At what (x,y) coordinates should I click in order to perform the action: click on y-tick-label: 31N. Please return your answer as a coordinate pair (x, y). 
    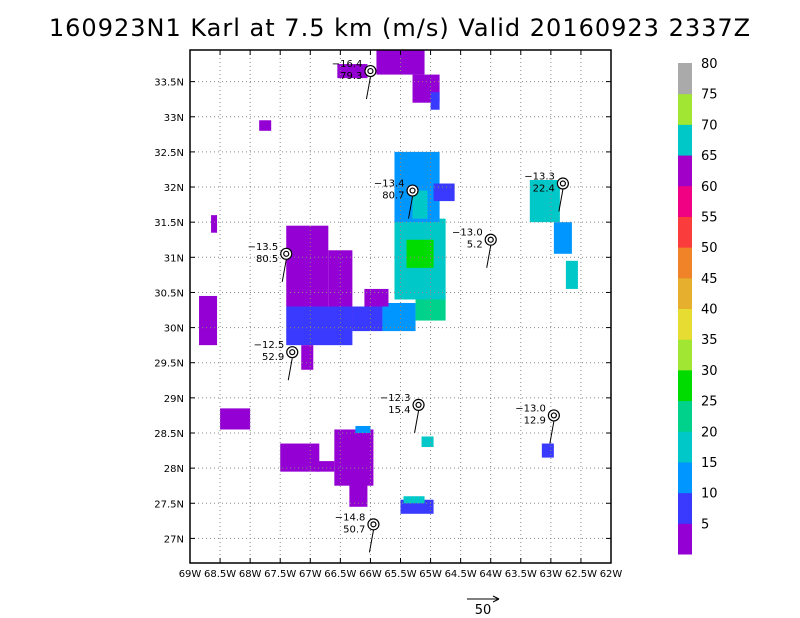
    Looking at the image, I should click on (174, 258).